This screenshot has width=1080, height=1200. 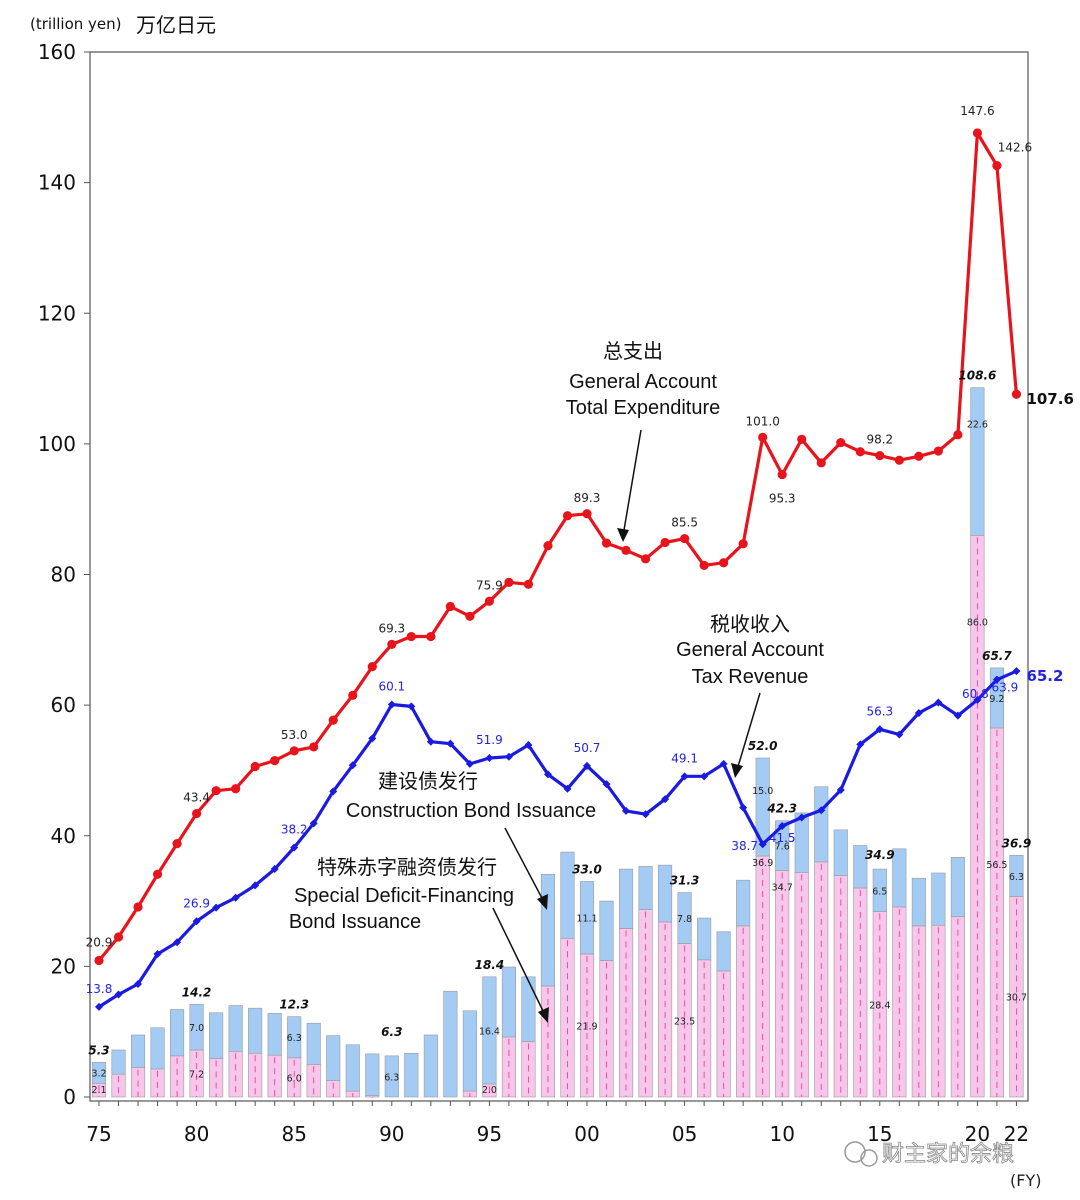 I want to click on revenue-data-label: 60.1, so click(x=391, y=686).